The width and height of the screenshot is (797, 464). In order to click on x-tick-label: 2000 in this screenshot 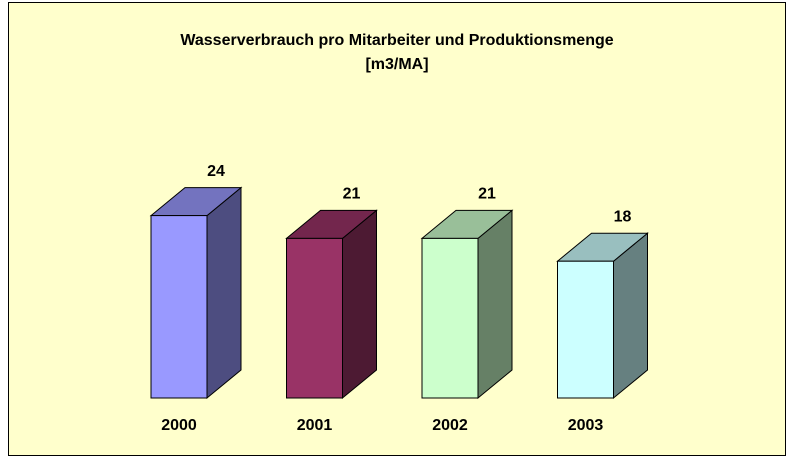, I will do `click(179, 425)`.